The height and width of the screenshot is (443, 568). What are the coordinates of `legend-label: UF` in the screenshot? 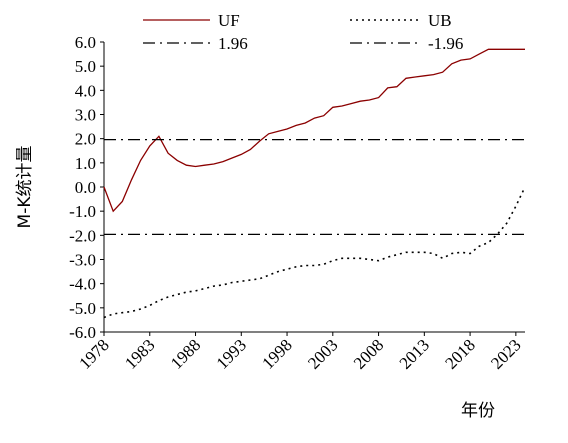 It's located at (229, 20).